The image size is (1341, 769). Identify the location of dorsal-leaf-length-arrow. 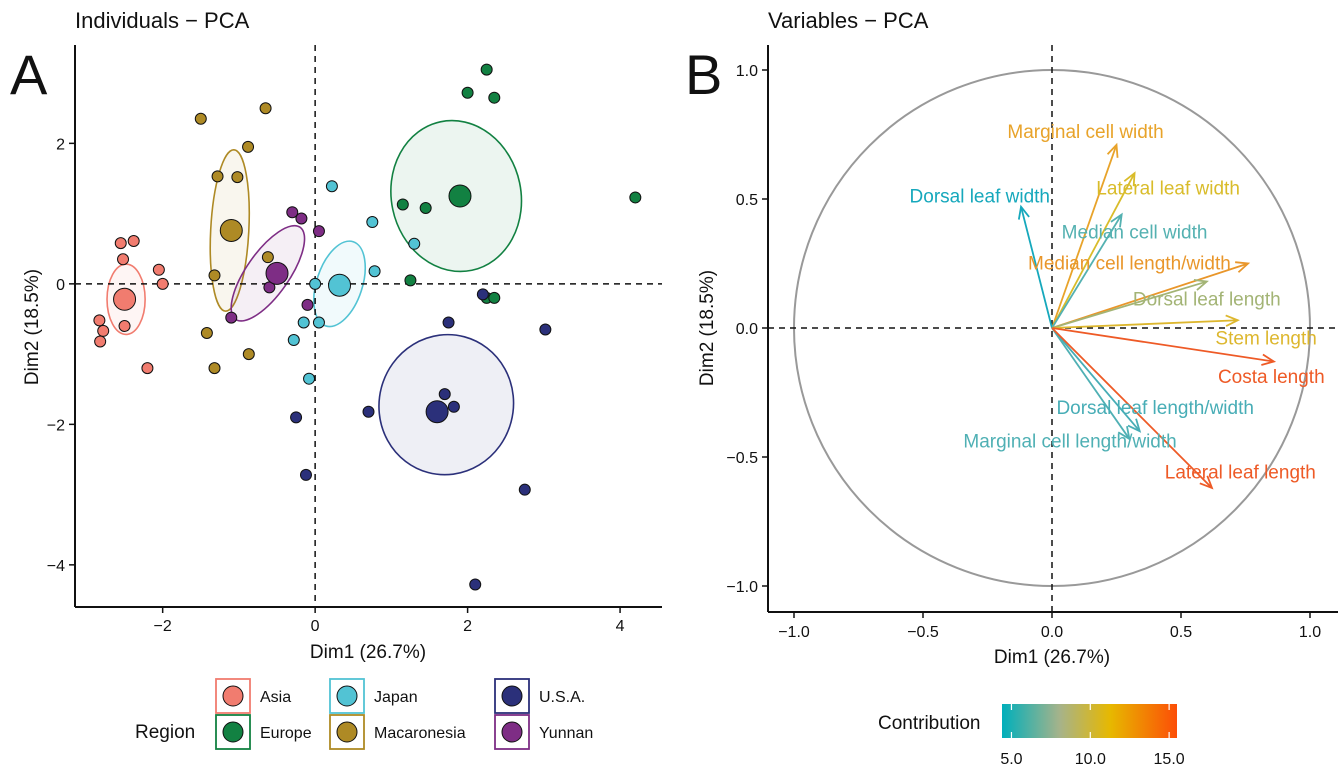
(1129, 304).